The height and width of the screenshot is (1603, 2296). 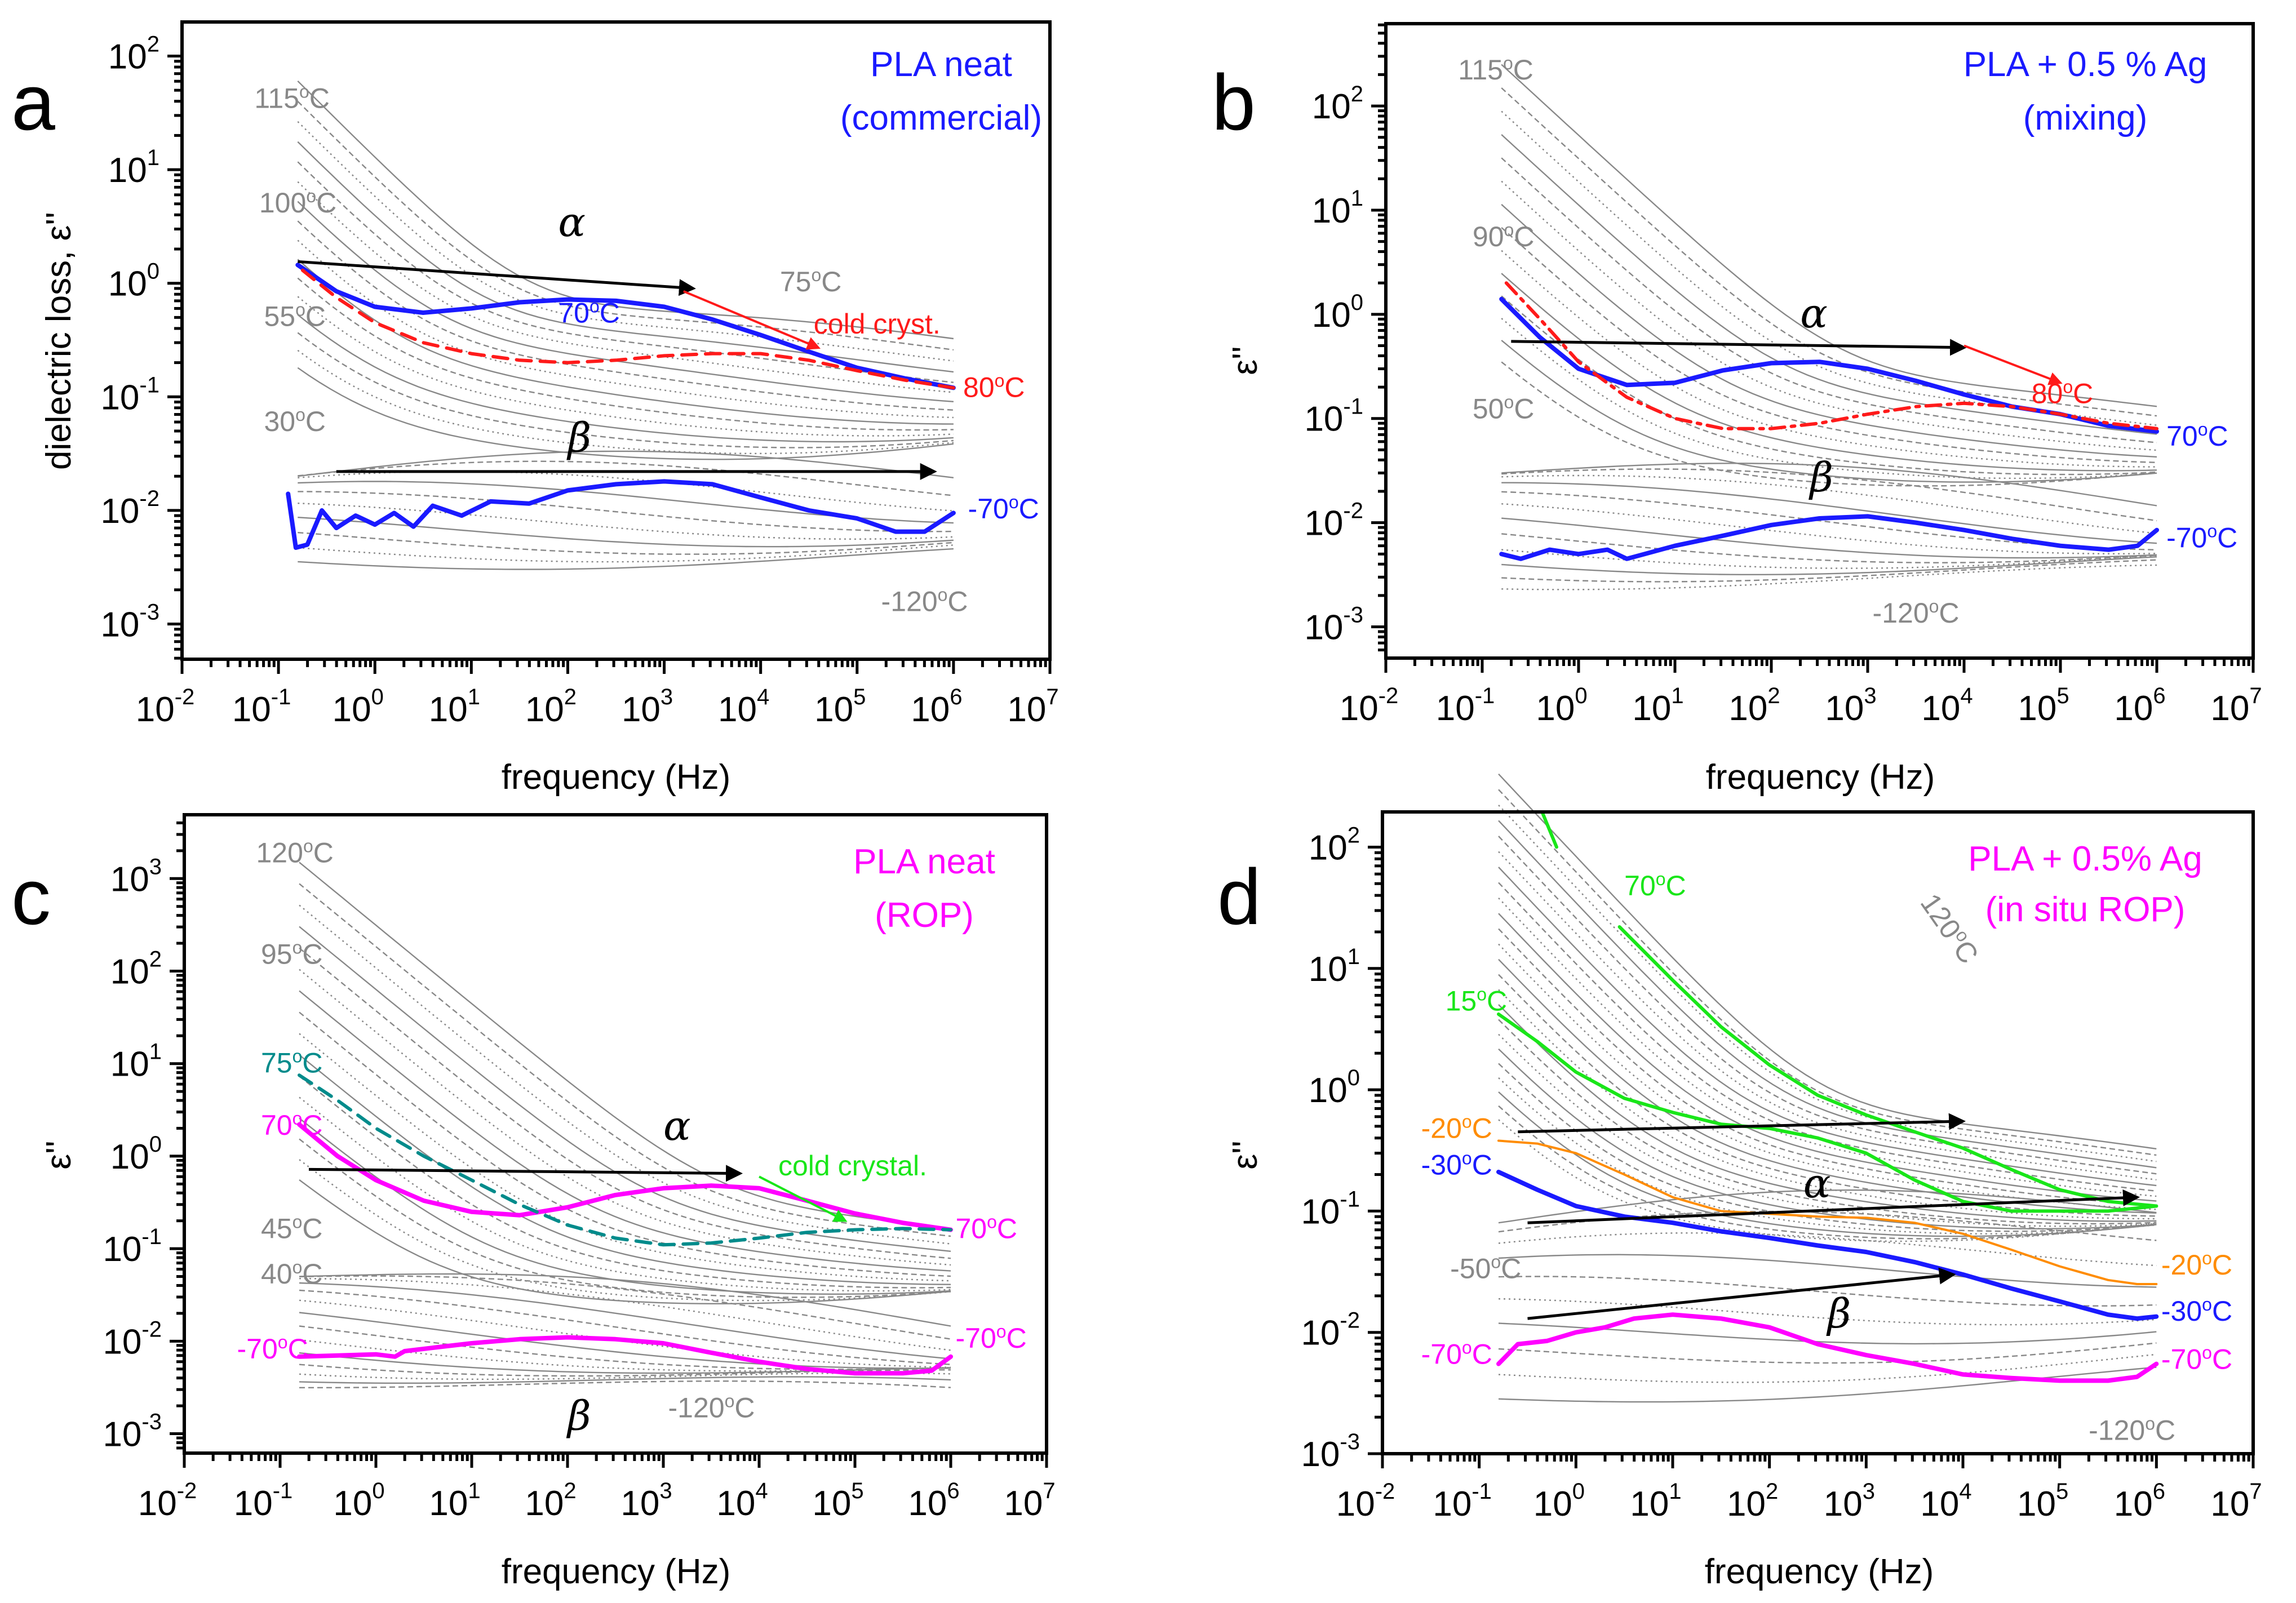 What do you see at coordinates (2085, 859) in the screenshot?
I see `chart-title-line1: PLA + 0.5% Ag` at bounding box center [2085, 859].